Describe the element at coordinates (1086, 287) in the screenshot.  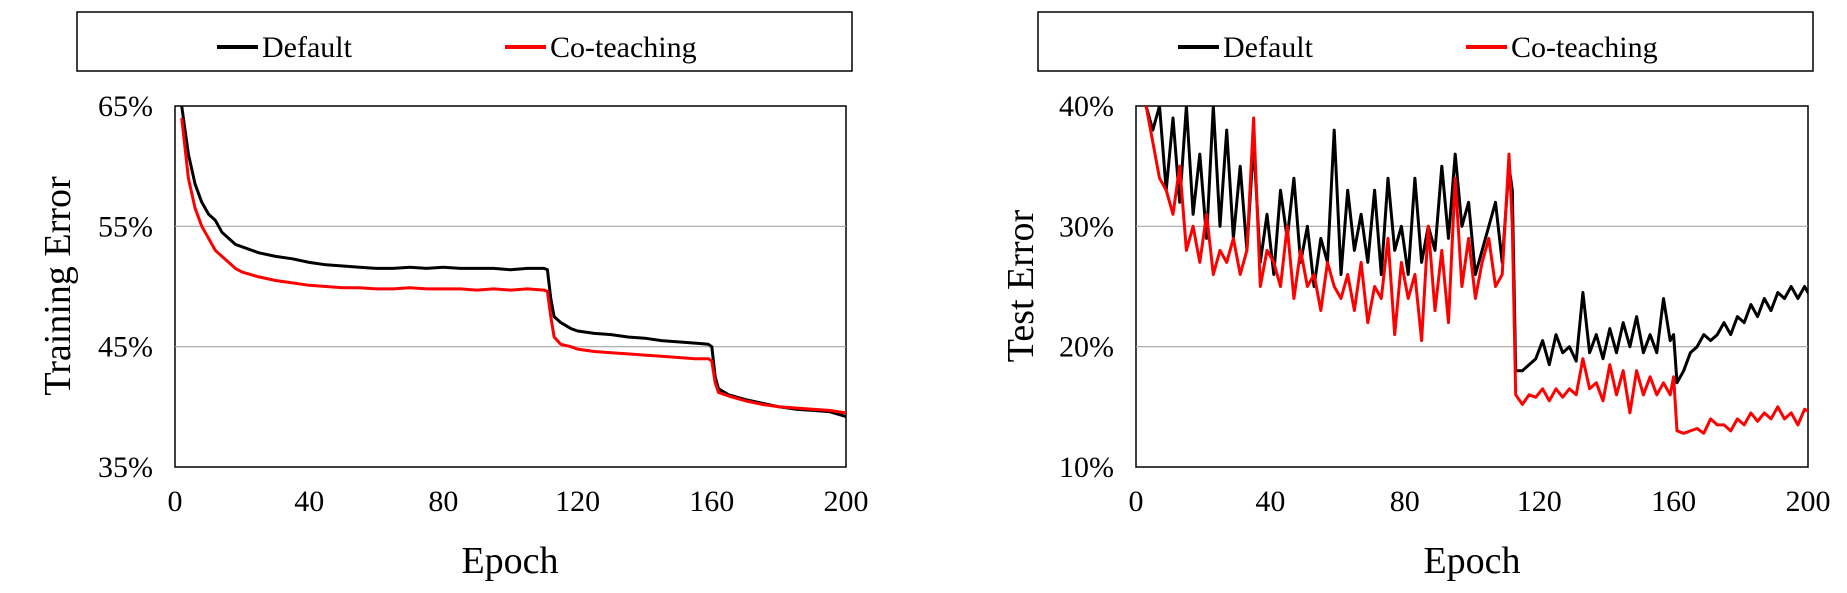
I see `y-tick-labels: 10% 20% 30% 40%` at that location.